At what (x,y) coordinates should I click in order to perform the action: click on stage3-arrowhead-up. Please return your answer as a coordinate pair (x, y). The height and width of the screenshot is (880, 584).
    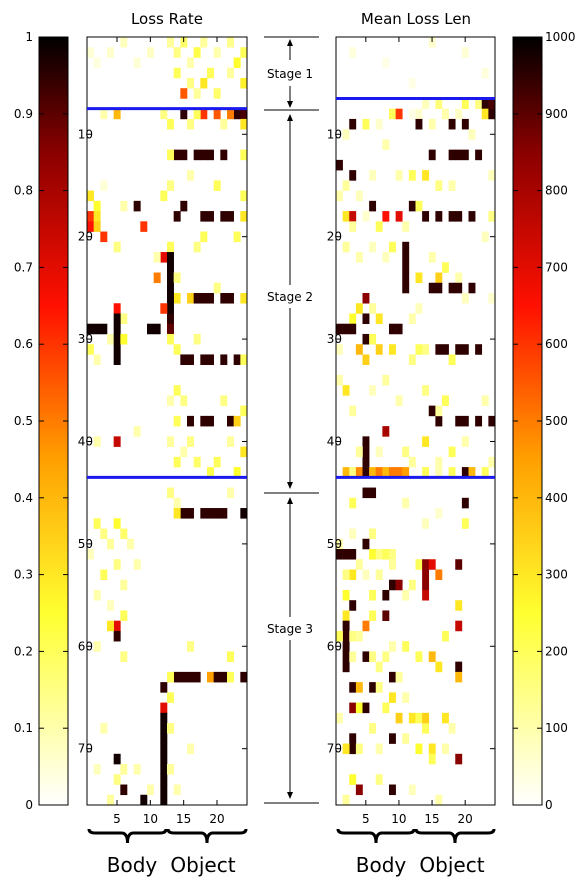
    Looking at the image, I should click on (290, 500).